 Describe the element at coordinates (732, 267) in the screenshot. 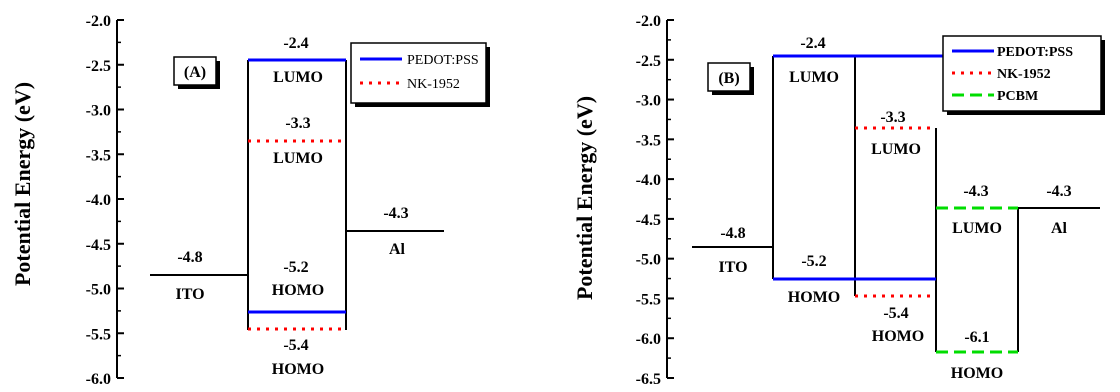

I see `panel-b-ito-name: ITO` at that location.